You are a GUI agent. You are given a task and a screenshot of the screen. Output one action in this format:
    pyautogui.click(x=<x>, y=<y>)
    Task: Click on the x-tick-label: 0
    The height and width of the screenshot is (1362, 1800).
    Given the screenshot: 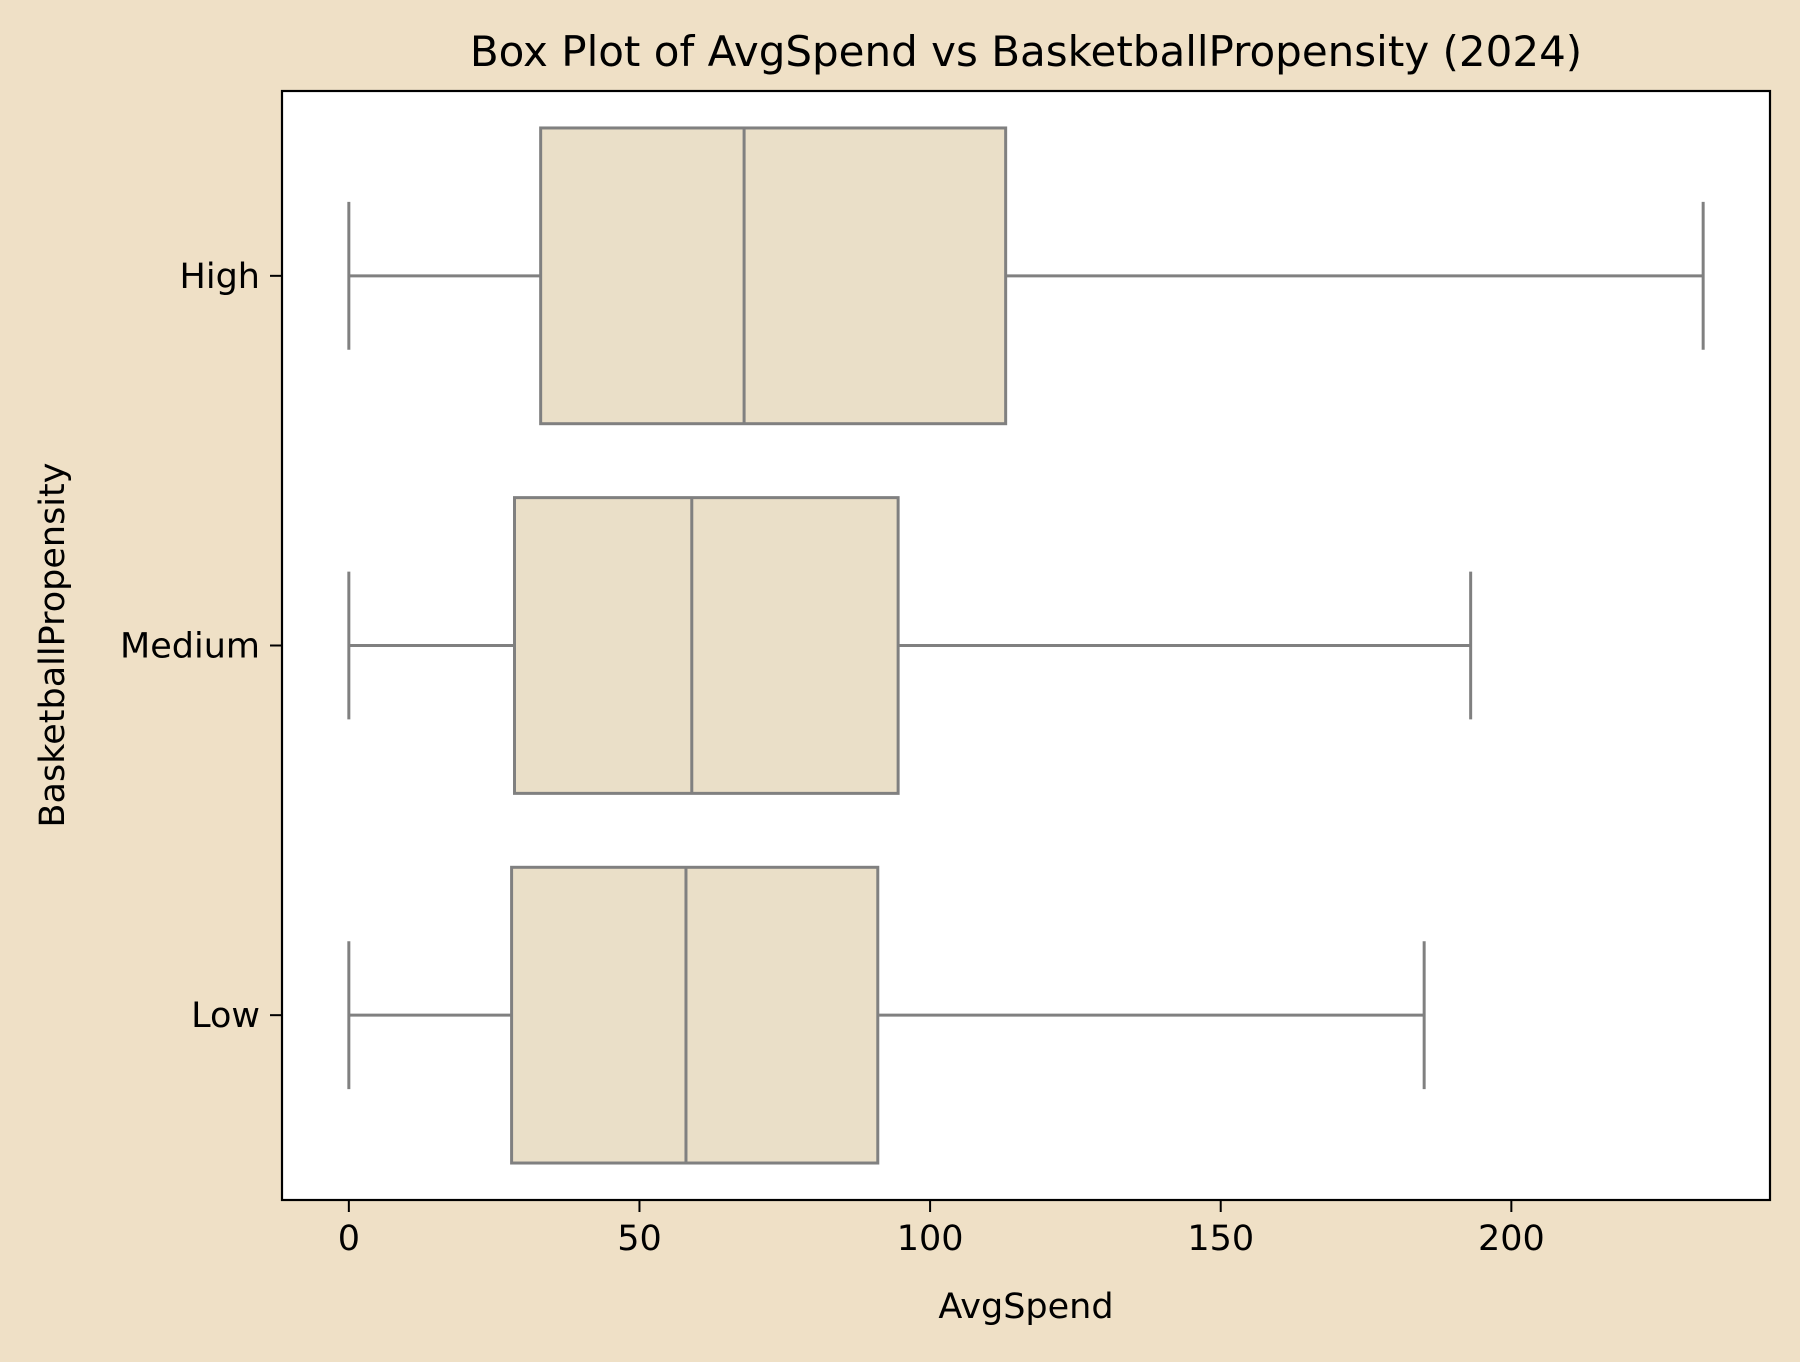 What is the action you would take?
    pyautogui.click(x=349, y=1239)
    